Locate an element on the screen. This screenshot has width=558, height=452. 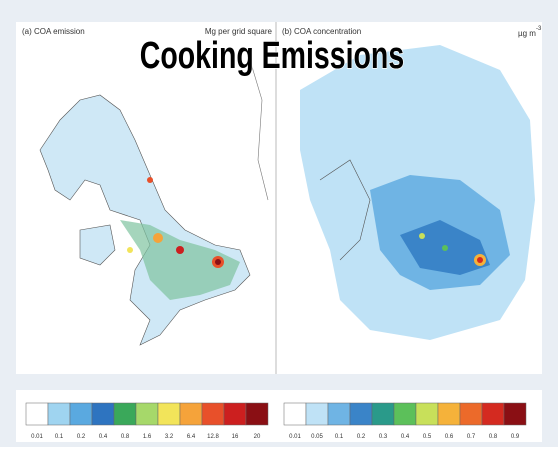
panel-label: (a) COA emission is located at coordinates (53, 31).